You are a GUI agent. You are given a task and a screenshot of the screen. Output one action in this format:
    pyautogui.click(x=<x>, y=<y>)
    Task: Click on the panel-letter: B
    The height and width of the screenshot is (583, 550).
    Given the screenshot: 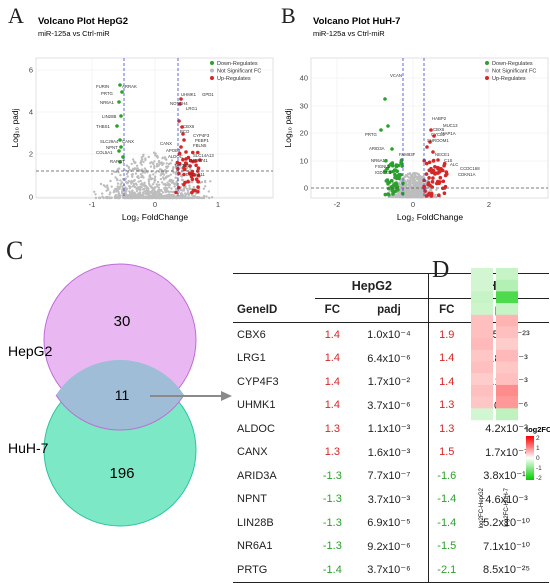 What is the action you would take?
    pyautogui.click(x=288, y=15)
    